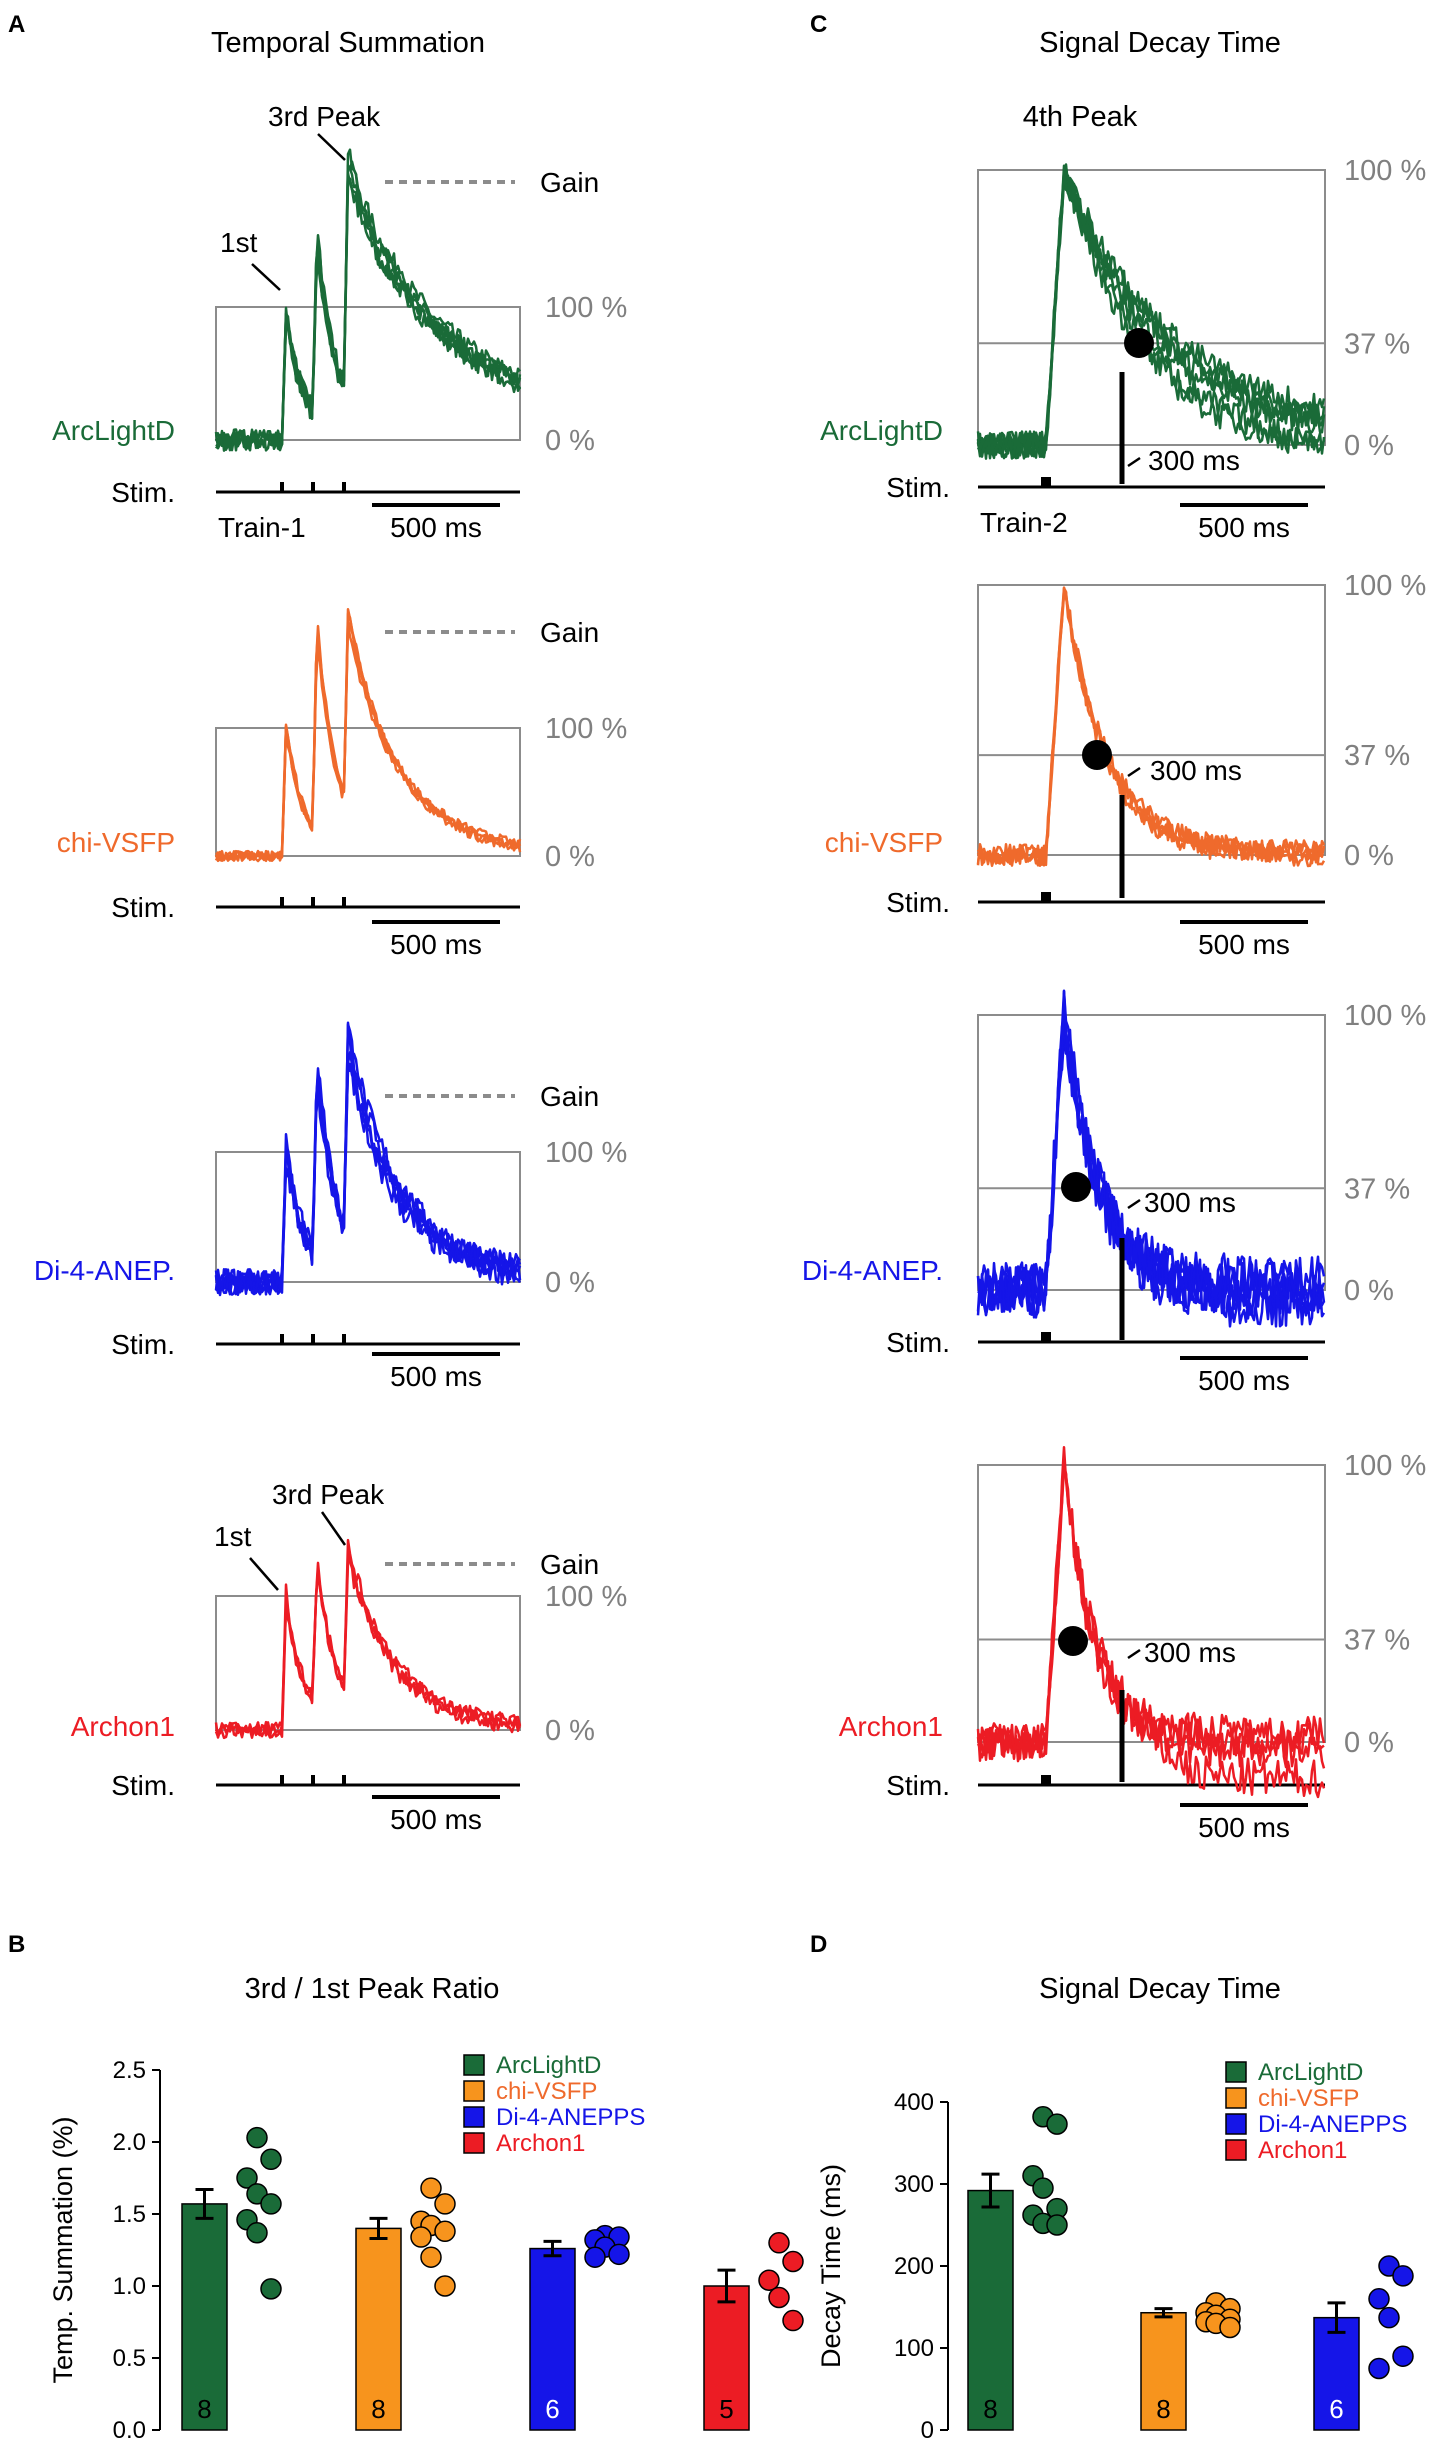 The image size is (1454, 2450). I want to click on scale-label-c-3: 500 ms, so click(1244, 1827).